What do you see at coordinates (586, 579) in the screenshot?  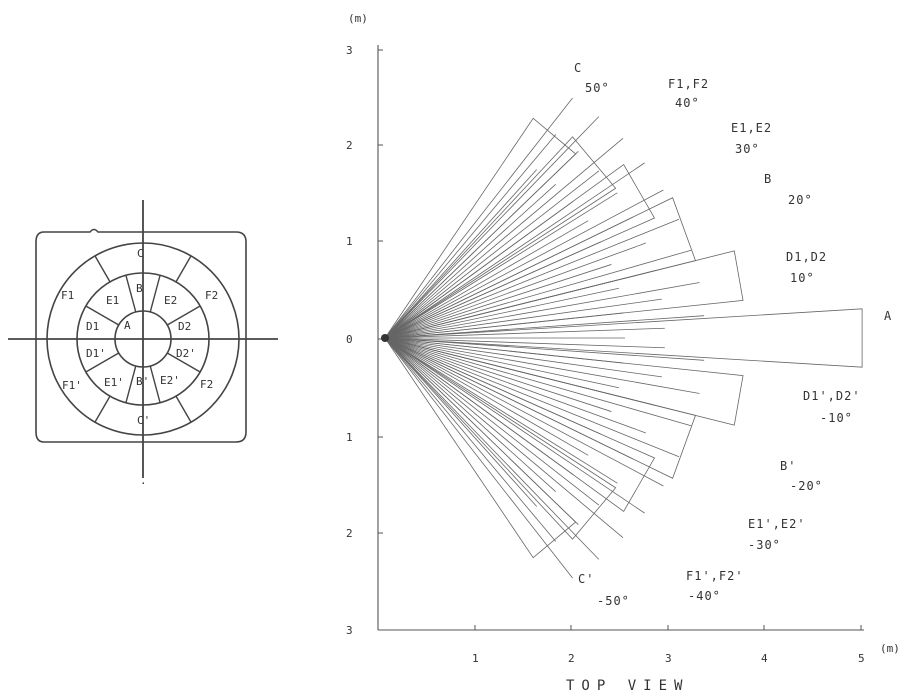 I see `beam-name-label: C'` at bounding box center [586, 579].